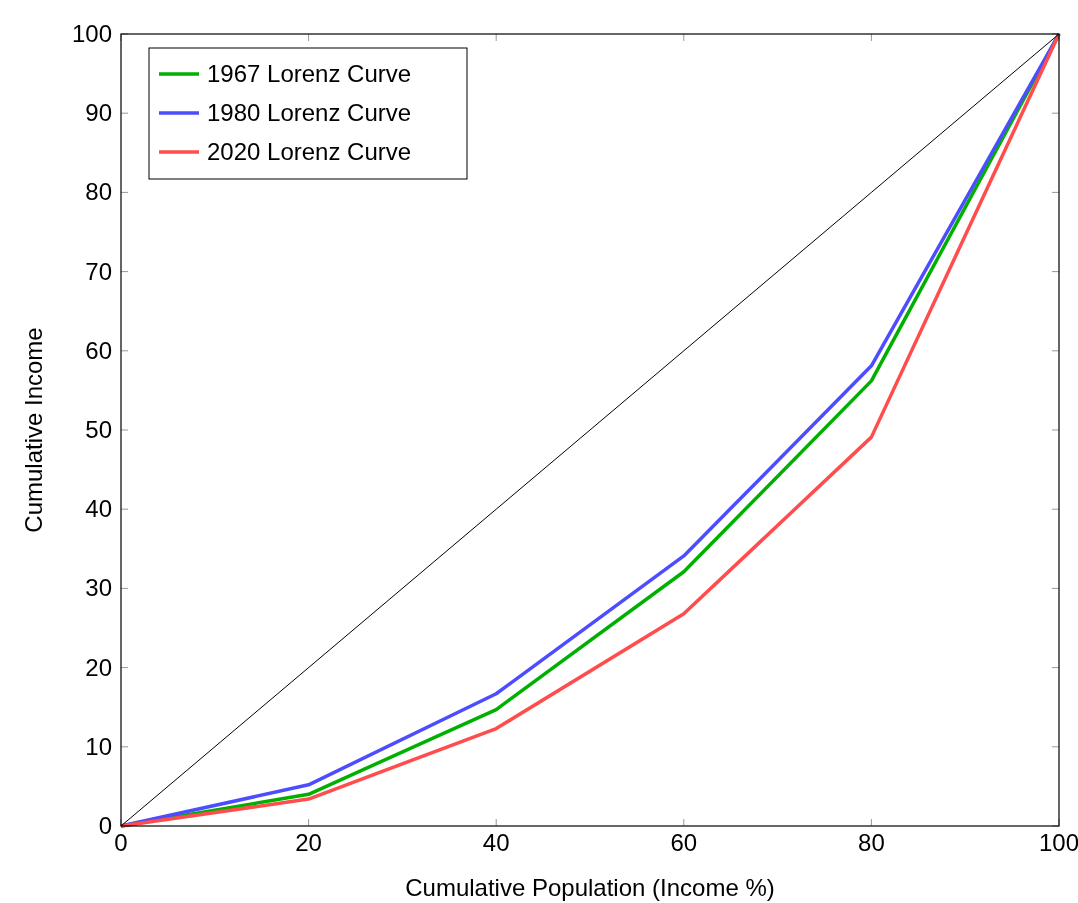 This screenshot has height=903, width=1078. What do you see at coordinates (98, 271) in the screenshot?
I see `y-tick-label: 70` at bounding box center [98, 271].